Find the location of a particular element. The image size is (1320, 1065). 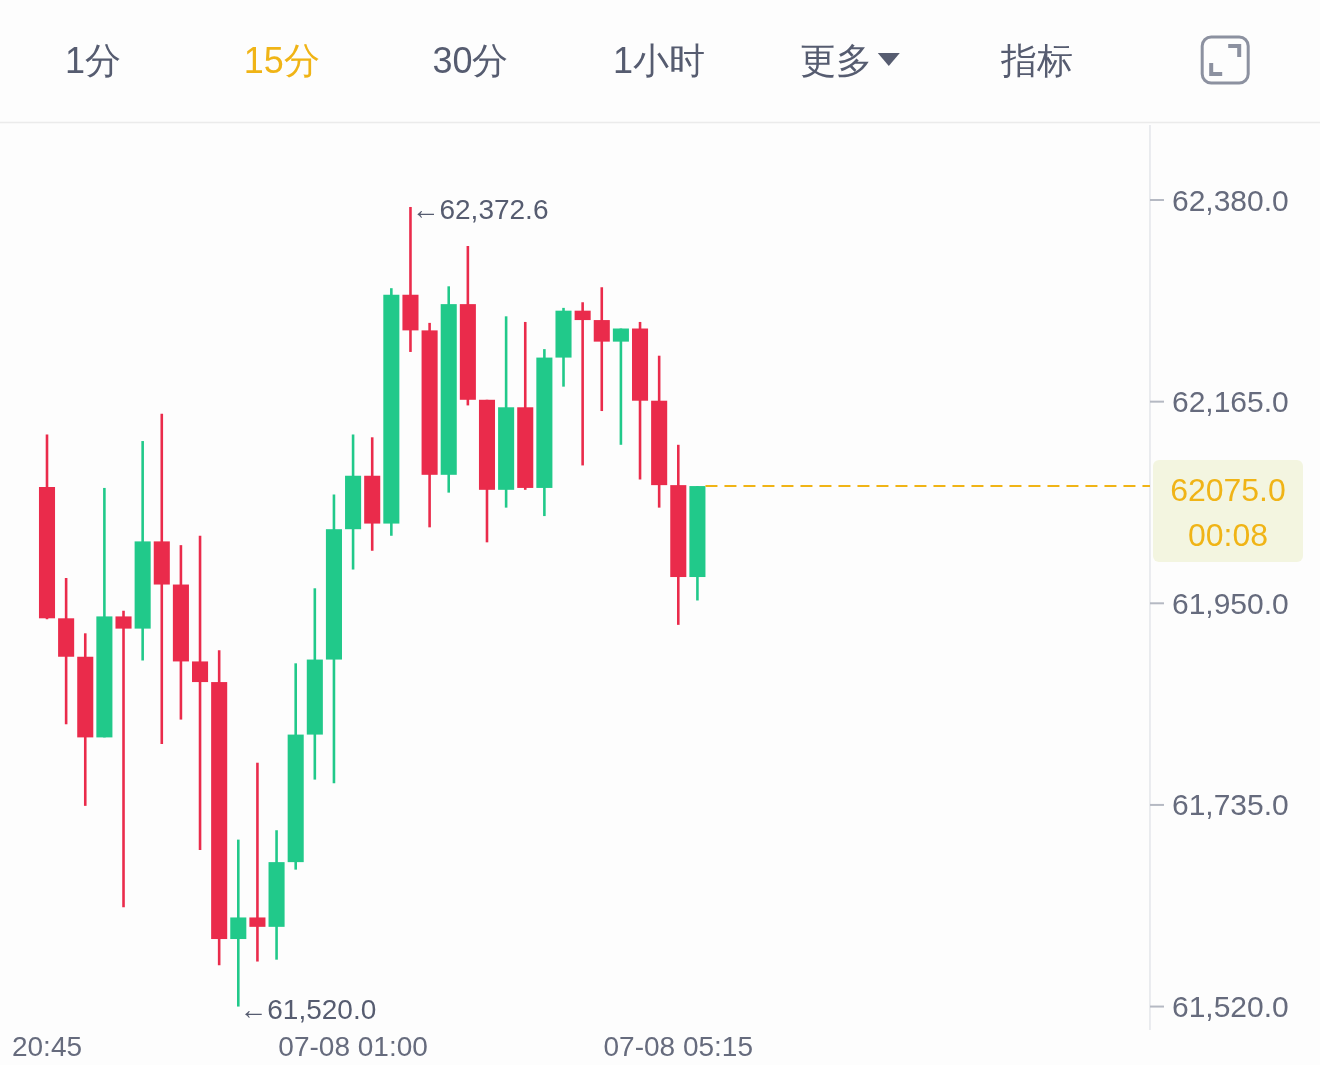

x-tick-label: 07-08 05:15 is located at coordinates (678, 1046).